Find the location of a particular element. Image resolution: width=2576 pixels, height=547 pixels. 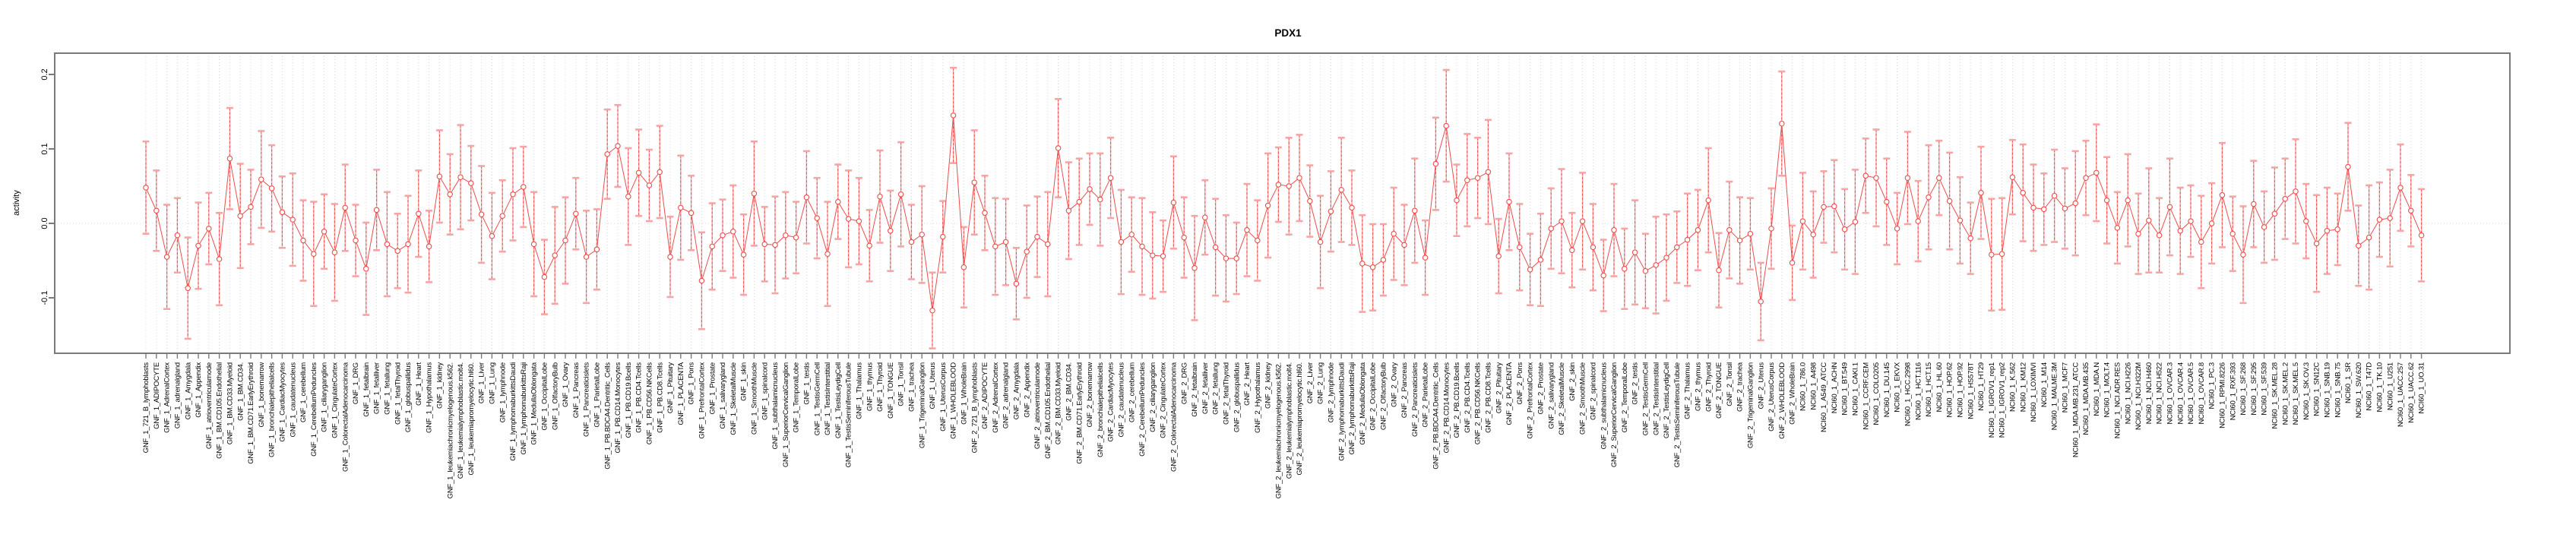

x-tick-label: GNF_1_SuperiorCervicalGanglion is located at coordinates (786, 414).